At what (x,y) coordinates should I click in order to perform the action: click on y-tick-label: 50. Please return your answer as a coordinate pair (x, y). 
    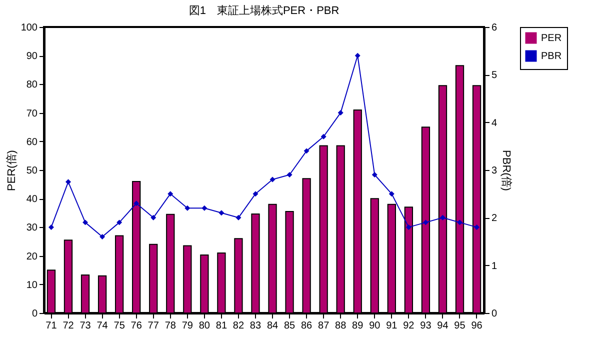
    Looking at the image, I should click on (32, 171).